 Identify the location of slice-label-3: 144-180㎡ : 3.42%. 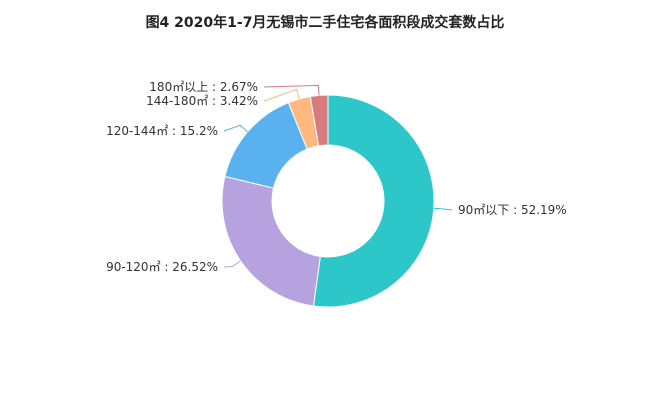
(202, 101).